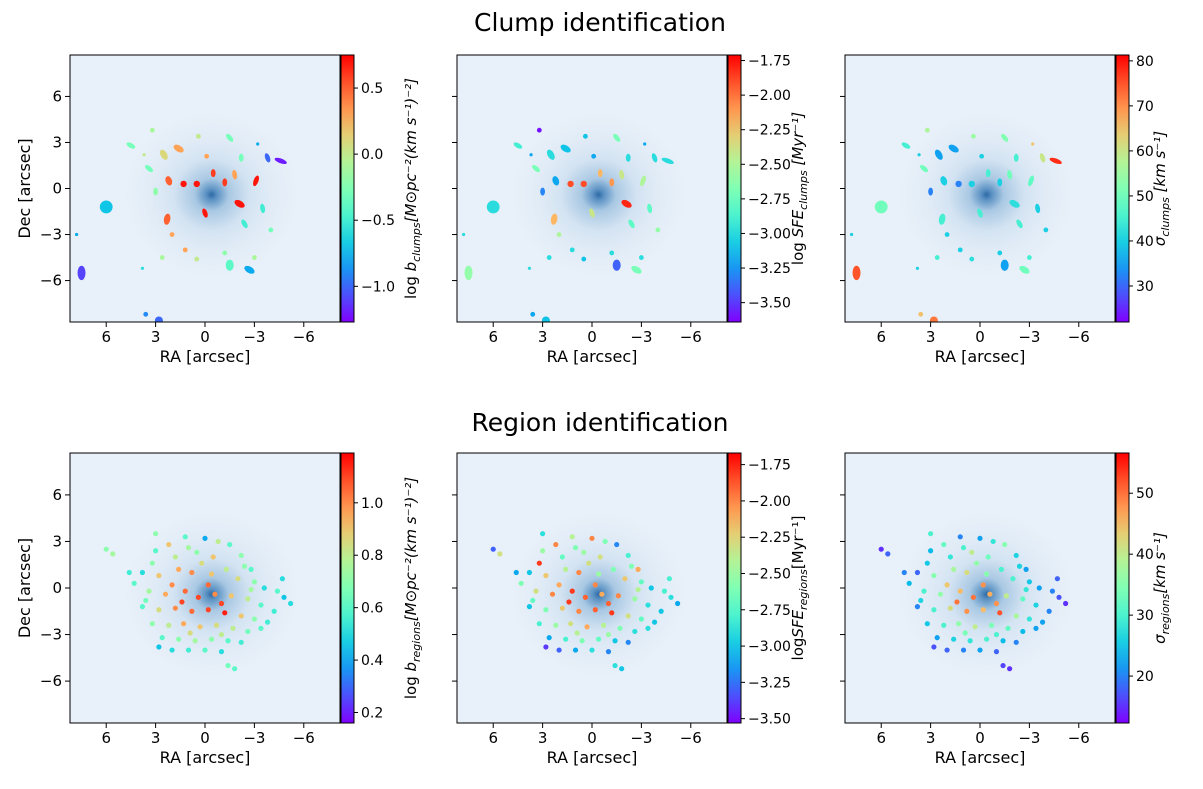  I want to click on y-tick-label: −3, so click(51, 635).